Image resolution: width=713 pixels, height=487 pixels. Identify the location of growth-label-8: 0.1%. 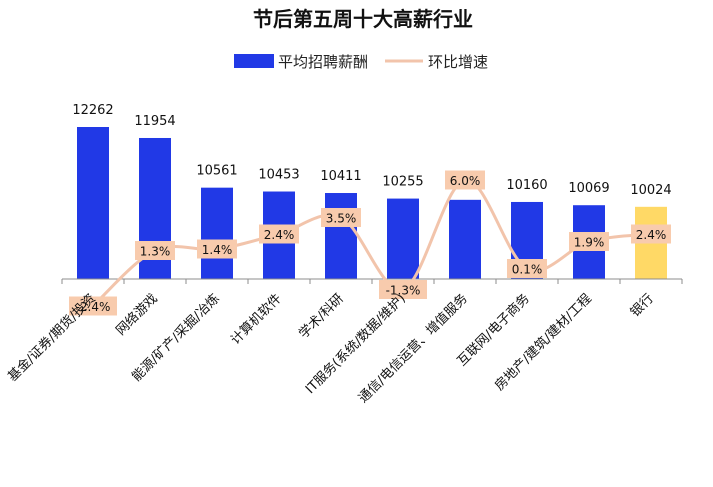
(527, 268).